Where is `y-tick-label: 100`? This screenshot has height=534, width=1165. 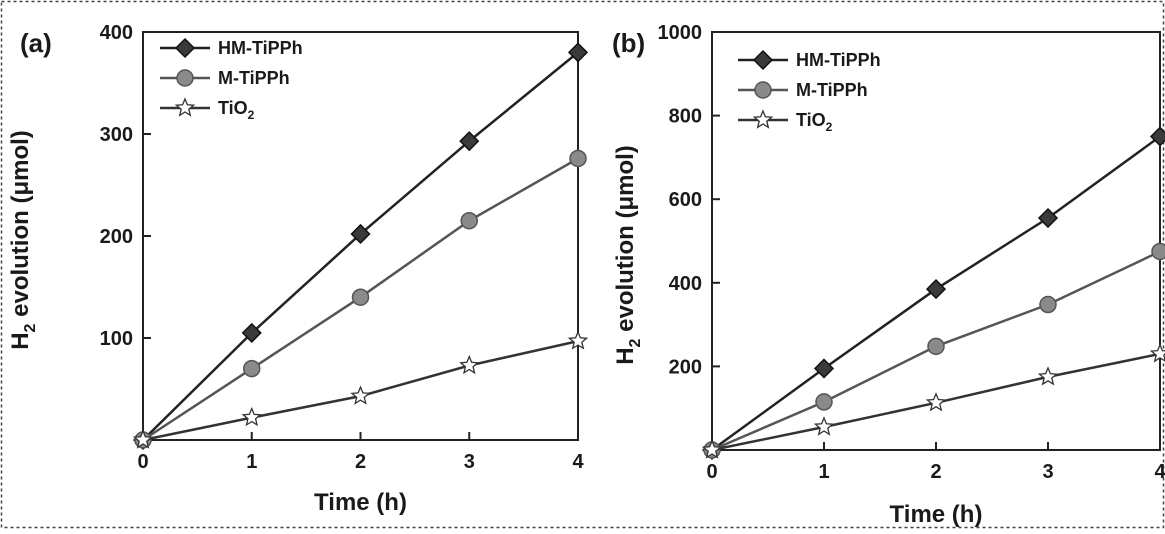 y-tick-label: 100 is located at coordinates (116, 339).